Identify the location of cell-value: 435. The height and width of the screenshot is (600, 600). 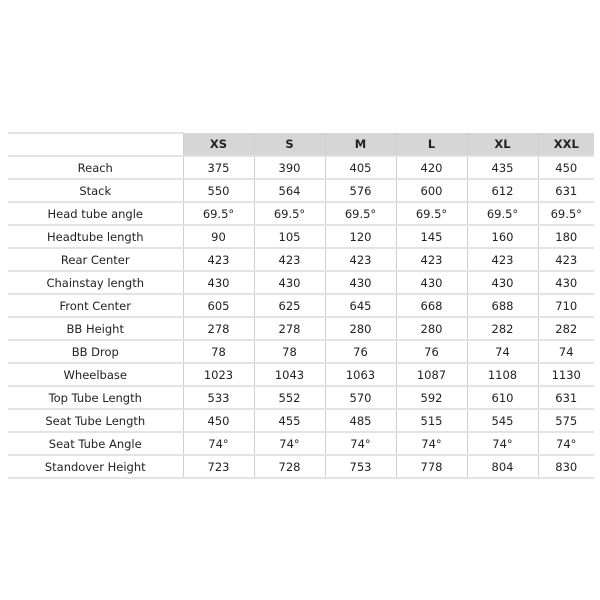
(502, 168).